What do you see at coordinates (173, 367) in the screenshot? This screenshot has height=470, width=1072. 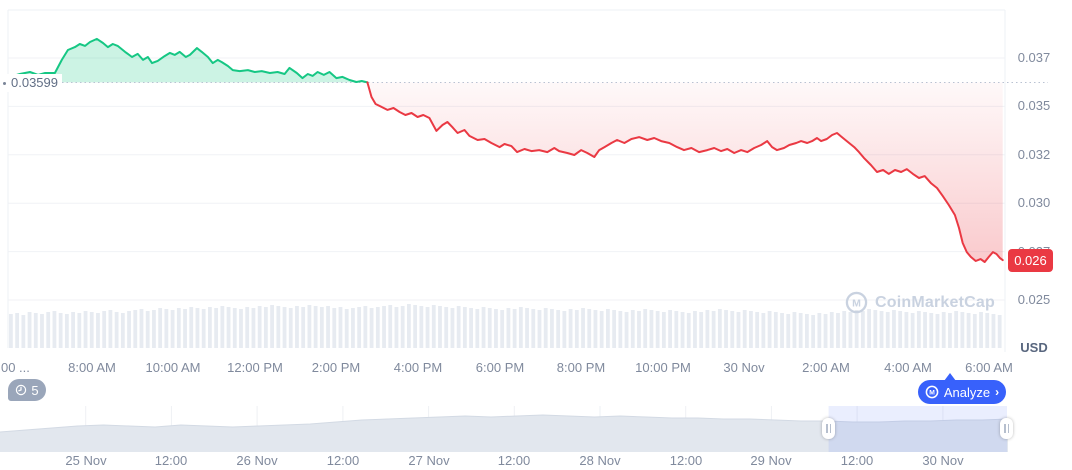 I see `x-axis-tick-label: 10:00 AM` at bounding box center [173, 367].